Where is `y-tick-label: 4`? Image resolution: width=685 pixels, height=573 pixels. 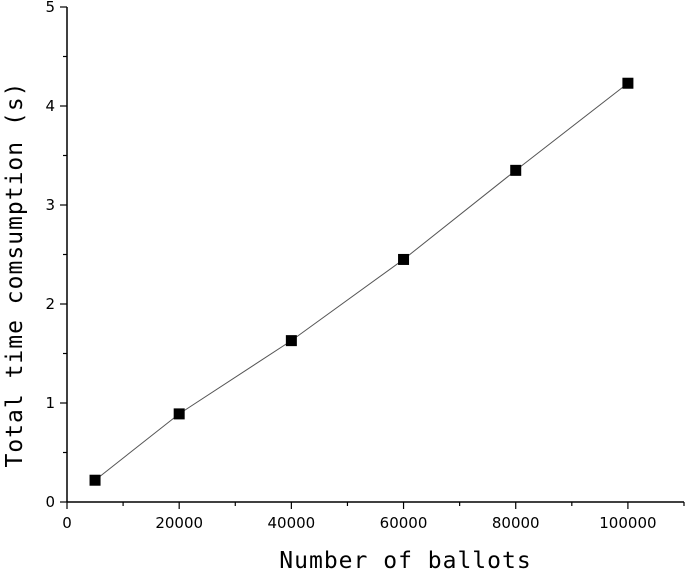
y-tick-label: 4 is located at coordinates (50, 106).